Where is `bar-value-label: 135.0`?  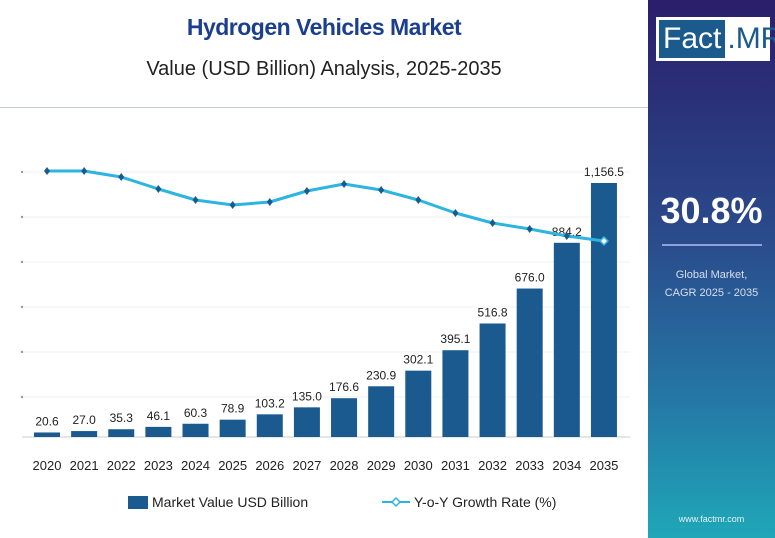 bar-value-label: 135.0 is located at coordinates (307, 396).